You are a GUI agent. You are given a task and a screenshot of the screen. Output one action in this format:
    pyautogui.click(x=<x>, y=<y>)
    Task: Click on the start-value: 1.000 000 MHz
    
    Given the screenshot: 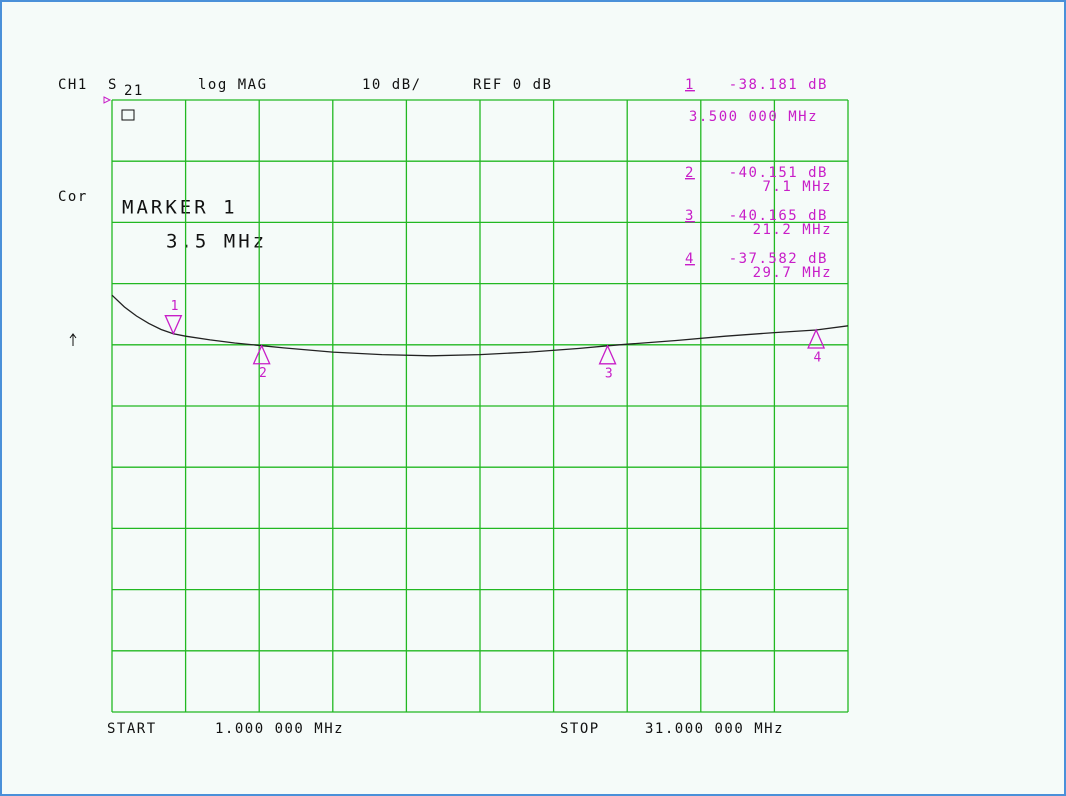 What is the action you would take?
    pyautogui.click(x=279, y=729)
    